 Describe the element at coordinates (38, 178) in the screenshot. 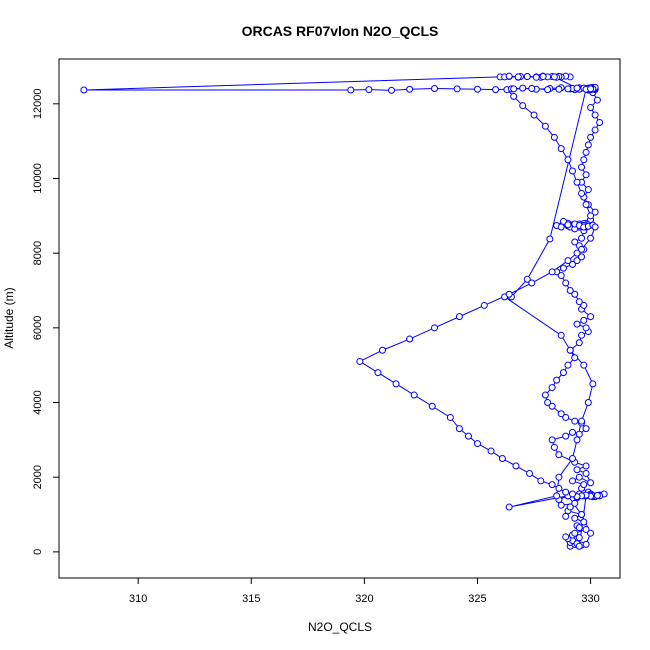

I see `y-tick-label: 10000` at that location.